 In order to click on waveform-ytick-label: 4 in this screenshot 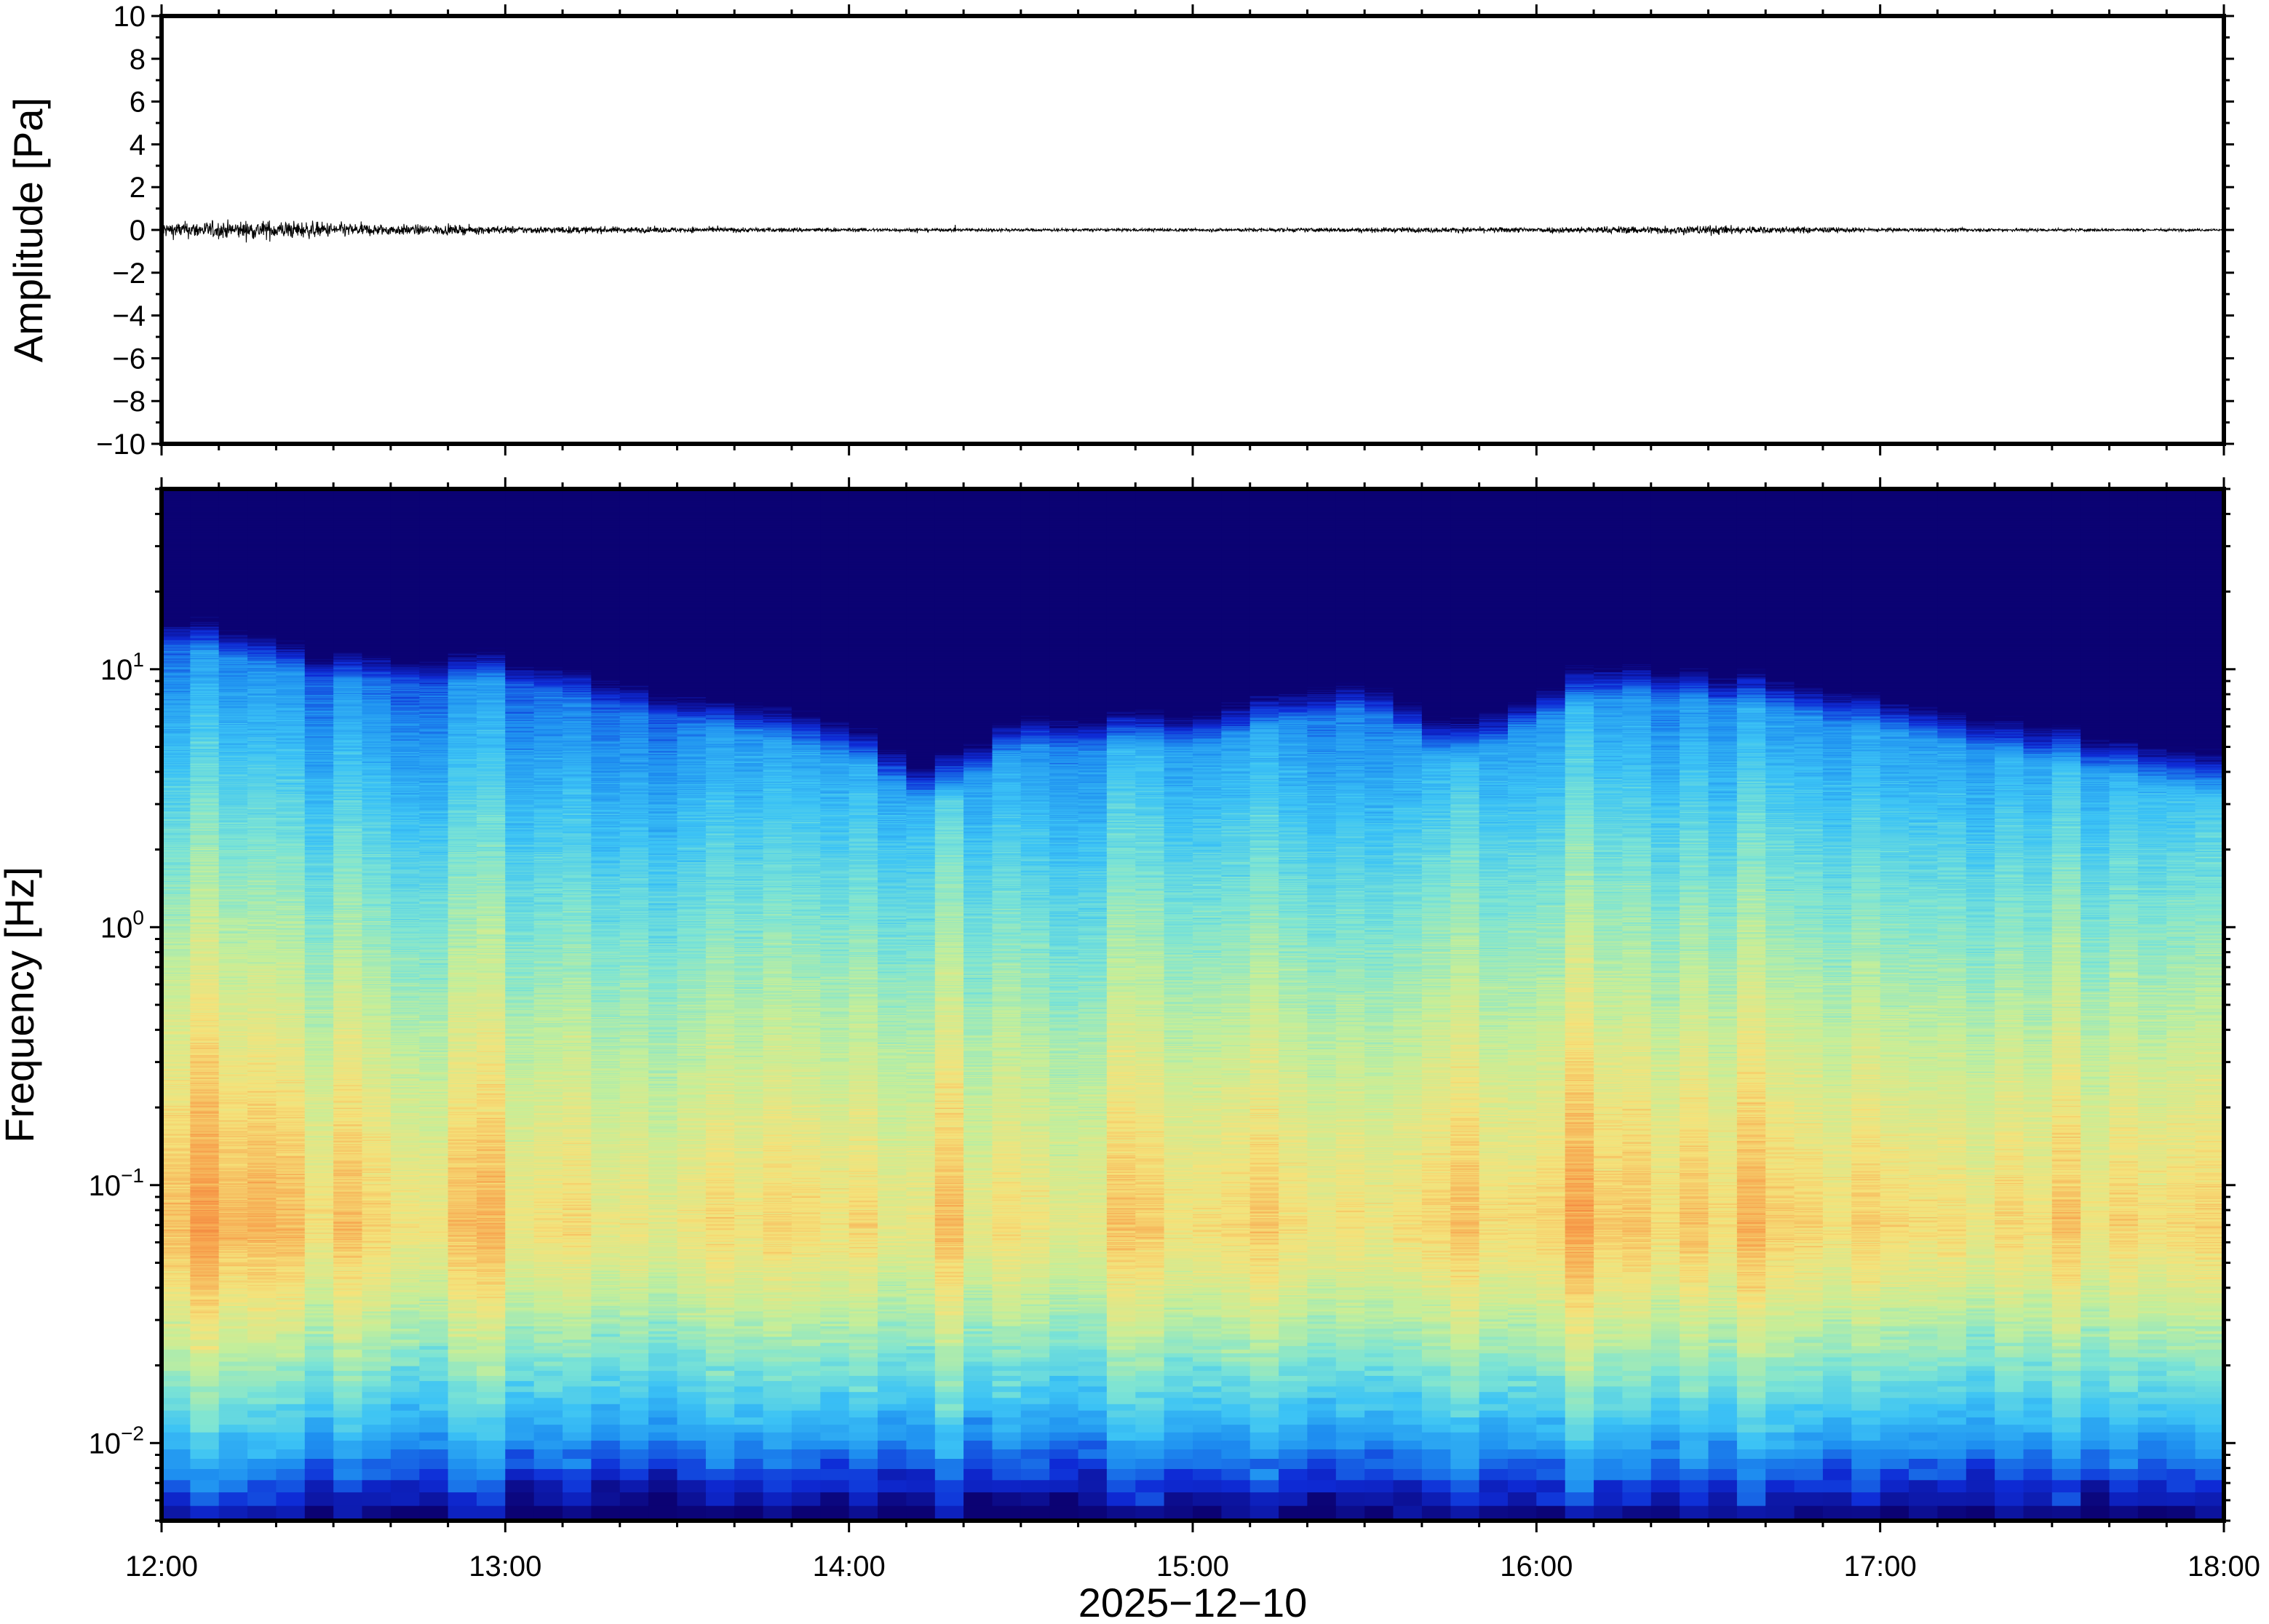, I will do `click(138, 145)`.